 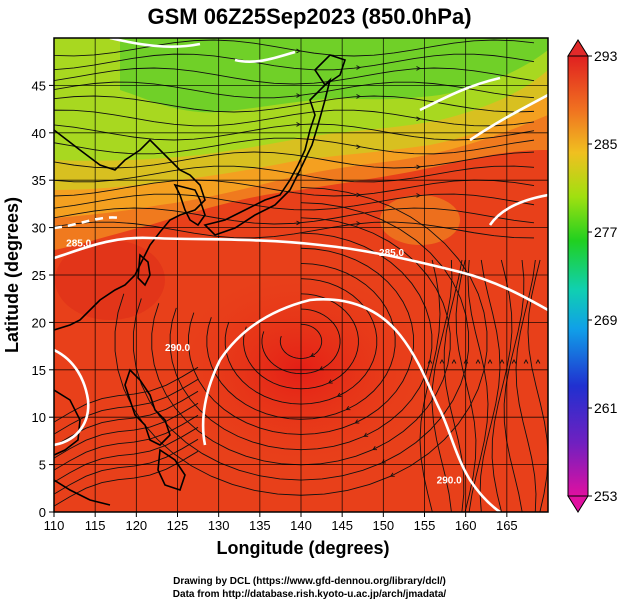 What do you see at coordinates (39, 370) in the screenshot?
I see `y-tick-label: 15` at bounding box center [39, 370].